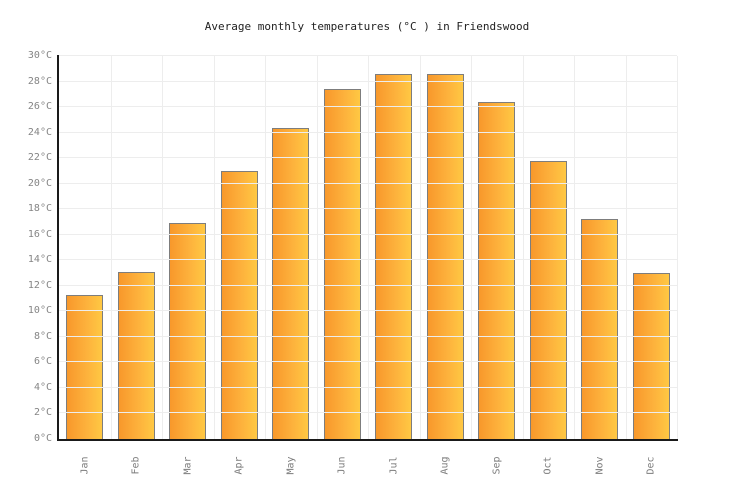  I want to click on x-tick-label-text: Jul, so click(394, 465).